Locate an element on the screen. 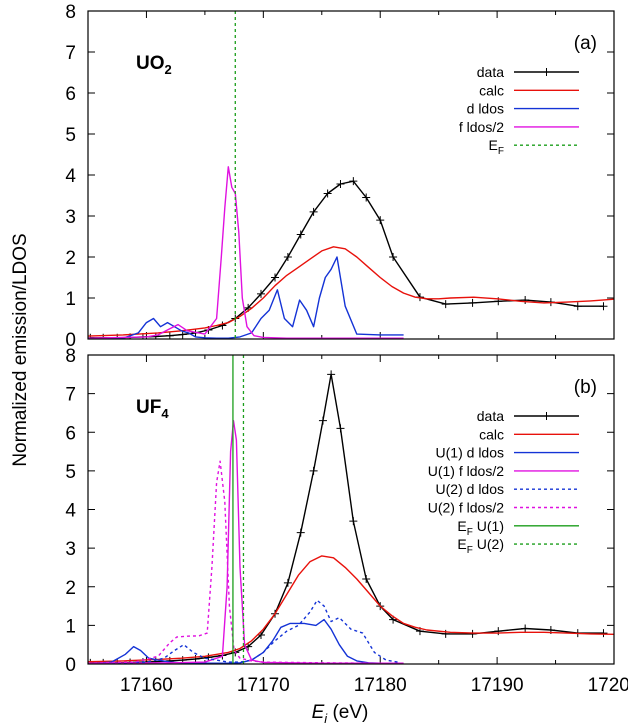 The image size is (628, 727). compound-label-main: UO is located at coordinates (150, 63).